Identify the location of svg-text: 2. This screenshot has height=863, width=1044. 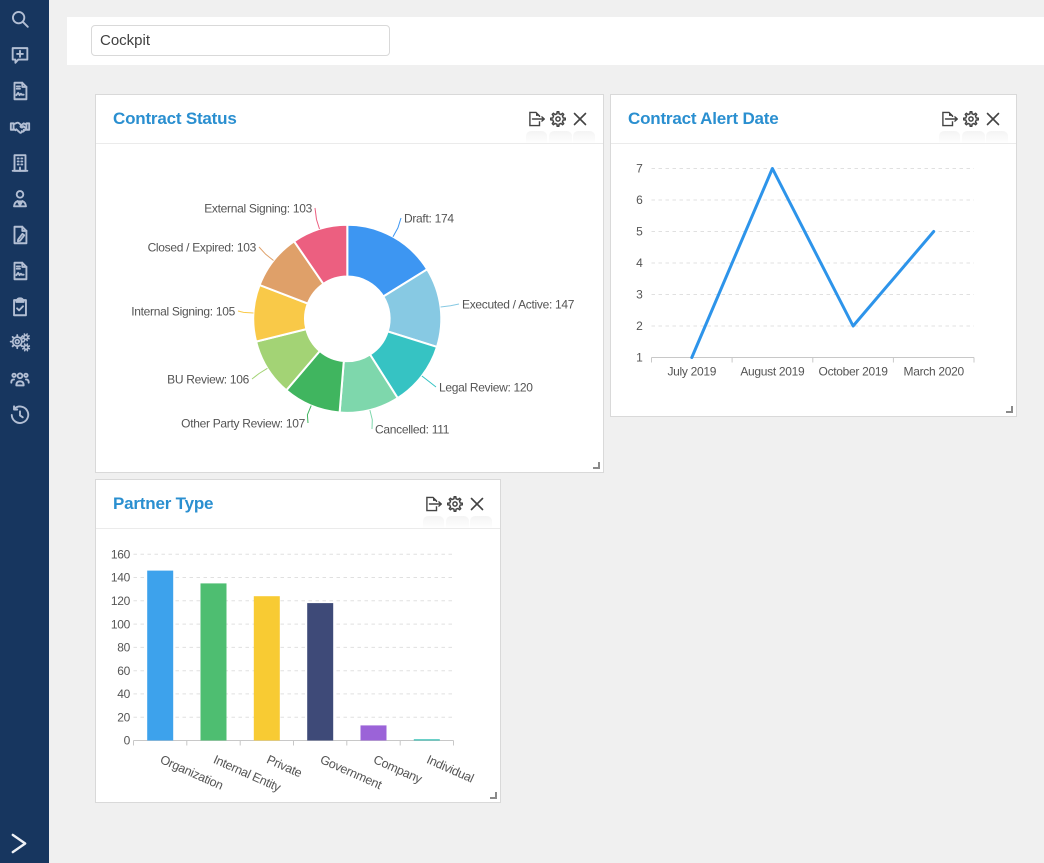
(639, 326).